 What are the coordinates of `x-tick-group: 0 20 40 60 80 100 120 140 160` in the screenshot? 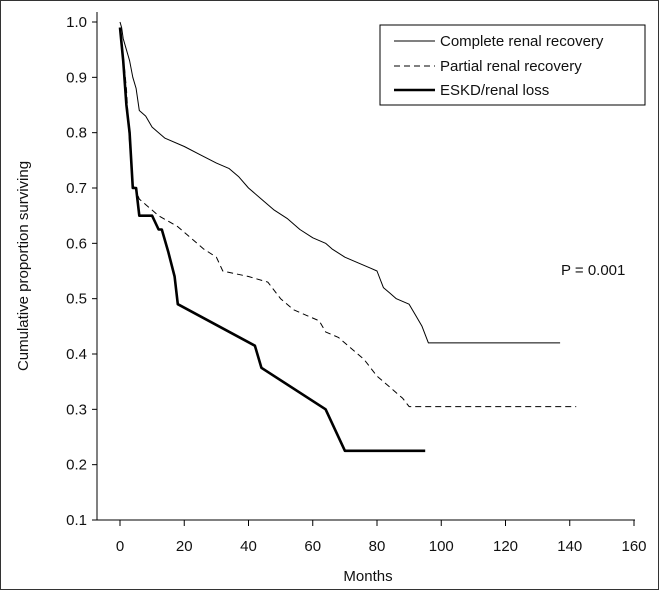 It's located at (381, 537).